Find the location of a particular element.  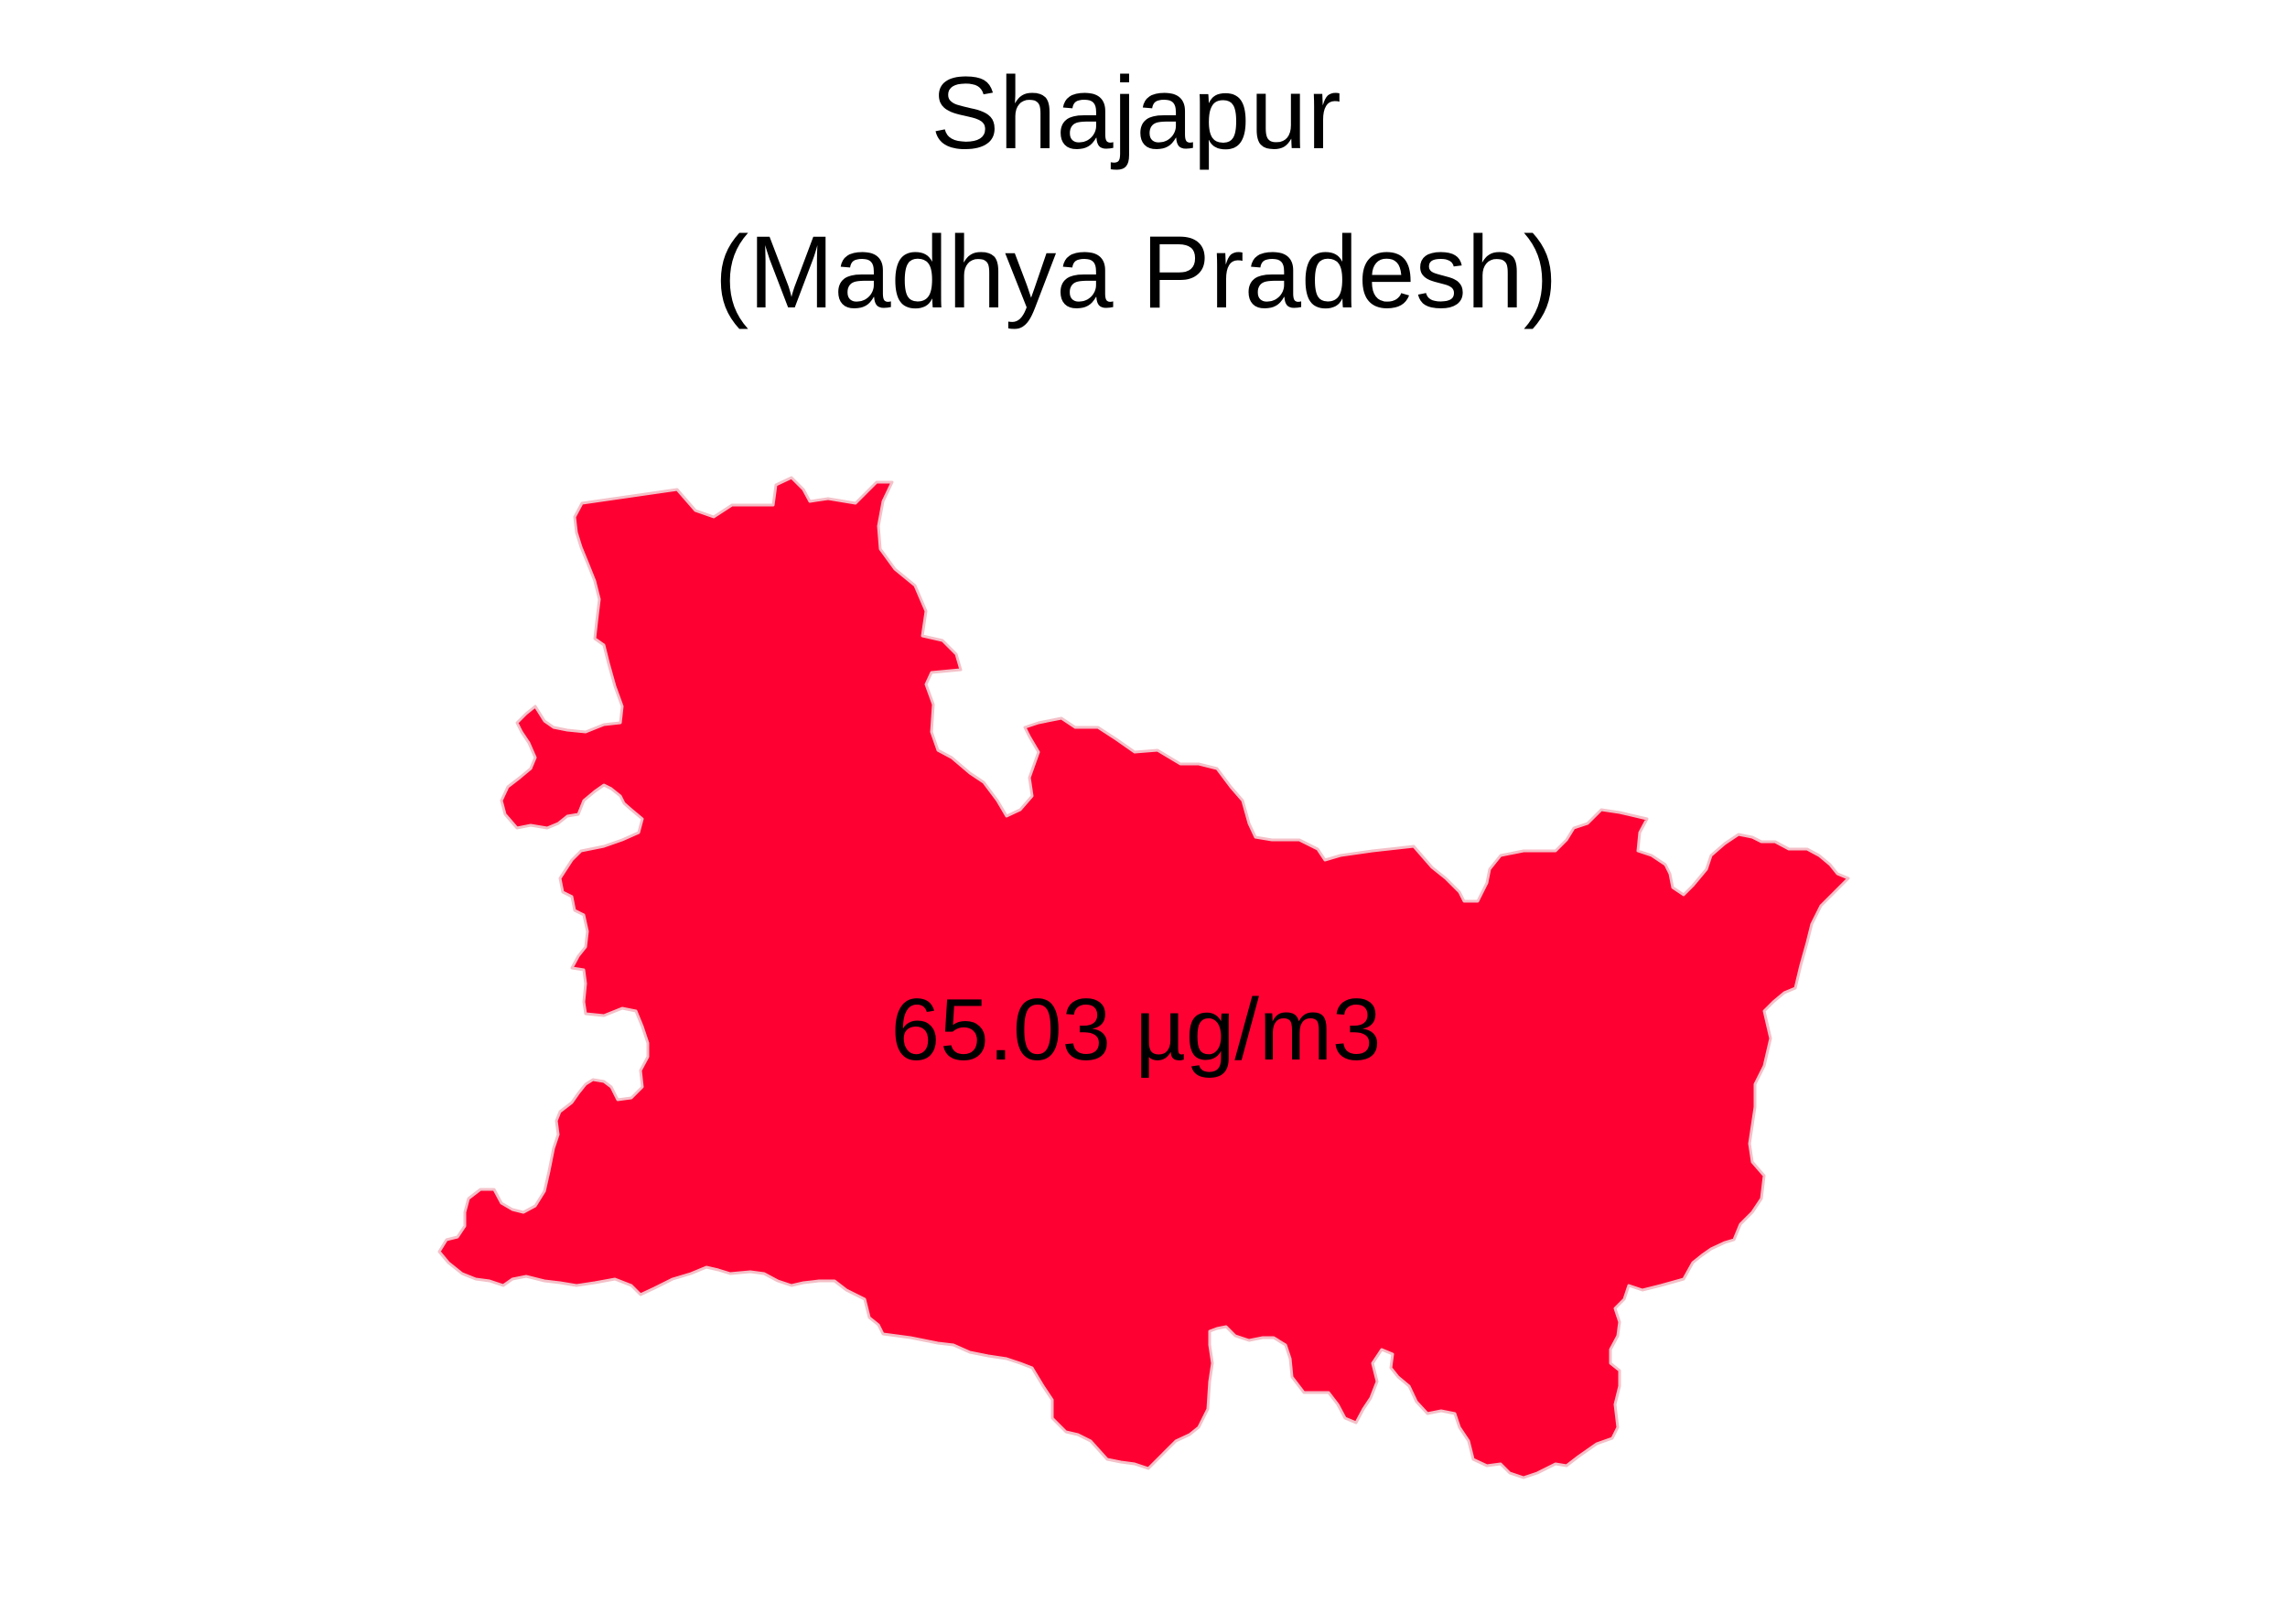

pm25-value-label: 65.03 µg/m3 is located at coordinates (1136, 1030).